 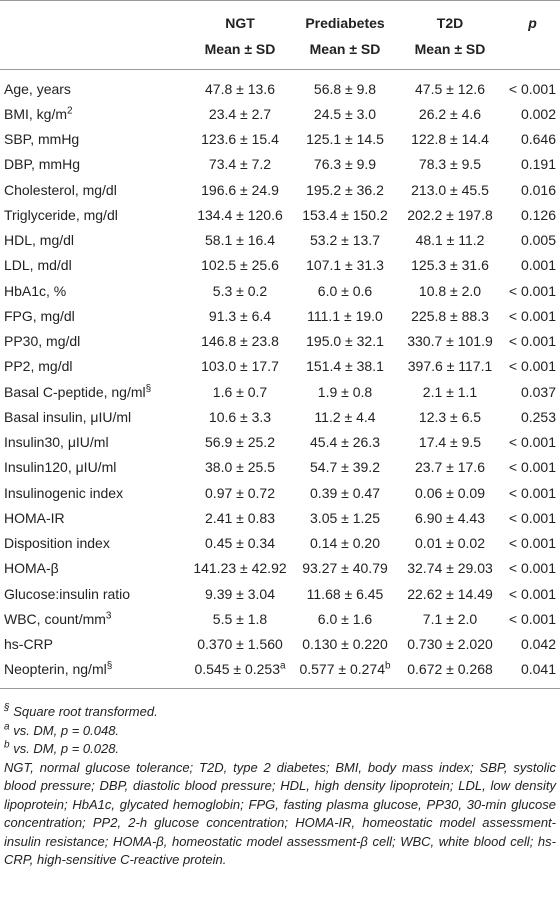 I want to click on value-cell: 0.646, so click(x=538, y=139).